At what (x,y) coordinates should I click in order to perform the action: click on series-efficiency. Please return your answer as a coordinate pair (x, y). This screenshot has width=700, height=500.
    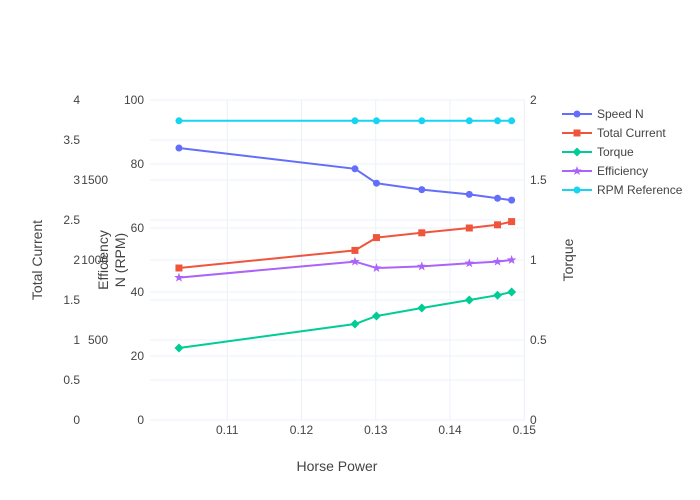
    Looking at the image, I should click on (345, 268).